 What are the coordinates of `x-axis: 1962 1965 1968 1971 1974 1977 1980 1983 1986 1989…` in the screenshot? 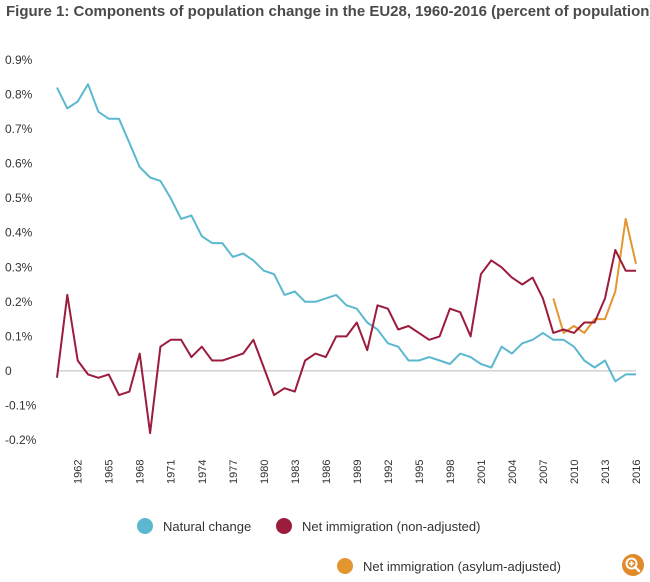 It's located at (358, 472).